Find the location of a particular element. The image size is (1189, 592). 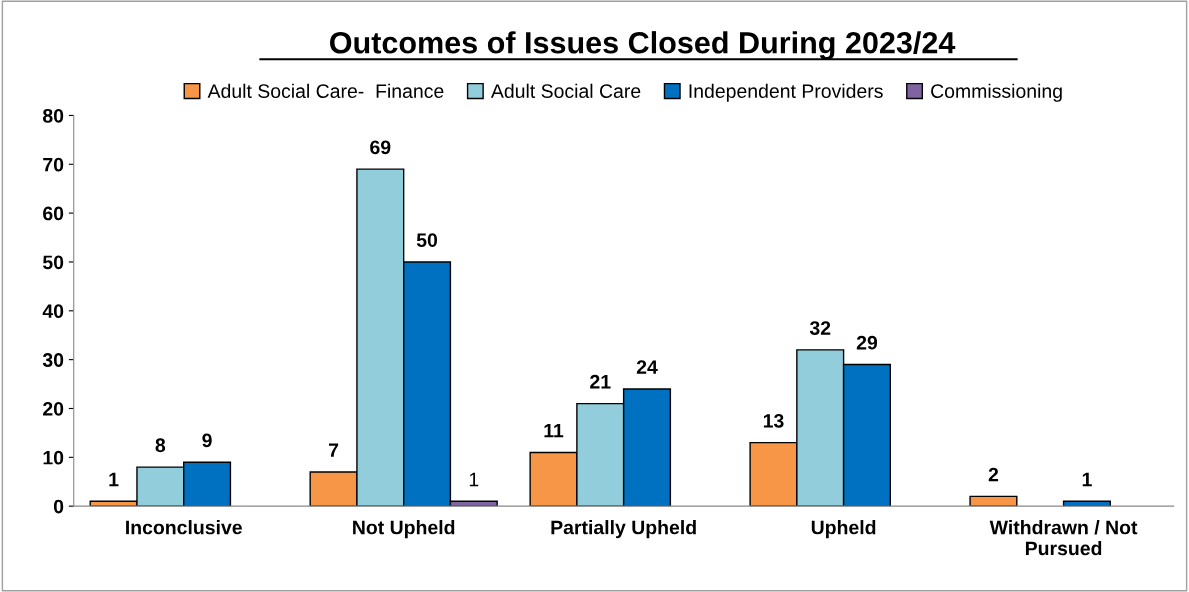

data-label: 2 is located at coordinates (993, 474).